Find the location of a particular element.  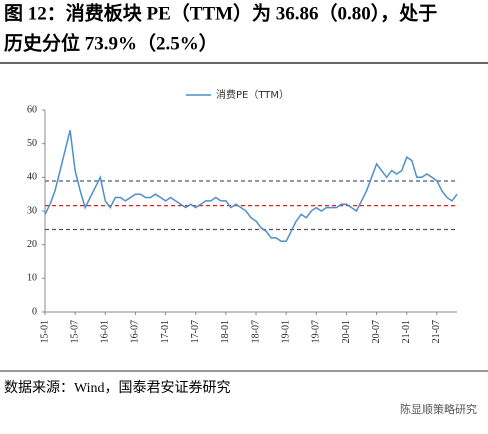

x-tick-label: 15-01 is located at coordinates (44, 331).